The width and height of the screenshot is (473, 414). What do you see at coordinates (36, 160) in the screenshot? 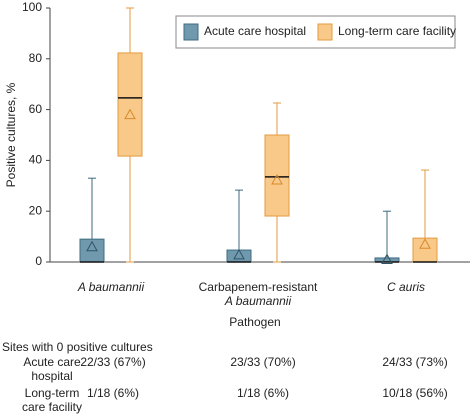
I see `y-tick-label: 40` at bounding box center [36, 160].